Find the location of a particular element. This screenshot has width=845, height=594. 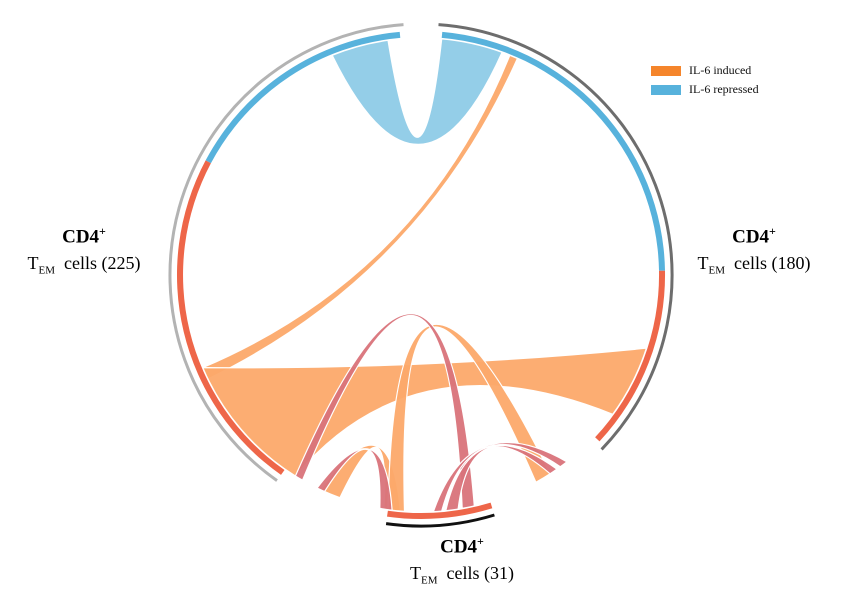

legend-label-induced: IL-6 induced is located at coordinates (720, 70).